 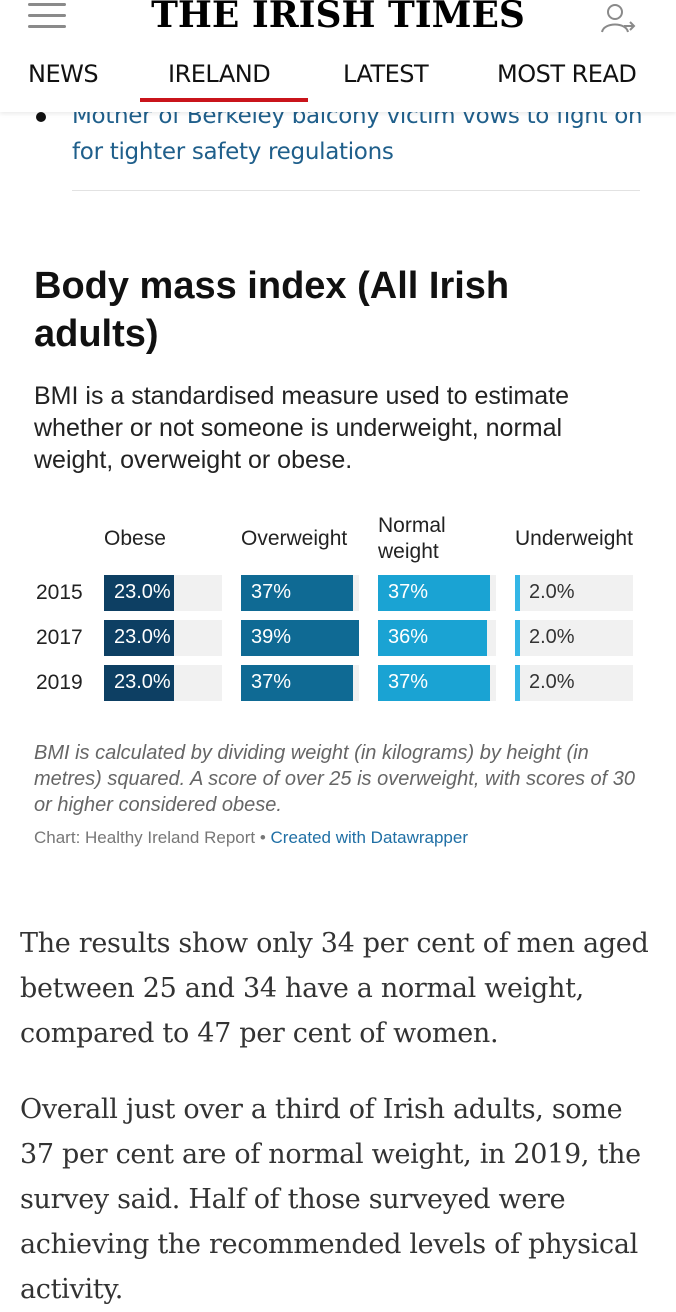 I want to click on bar-normal-weight-2017, so click(x=432, y=638).